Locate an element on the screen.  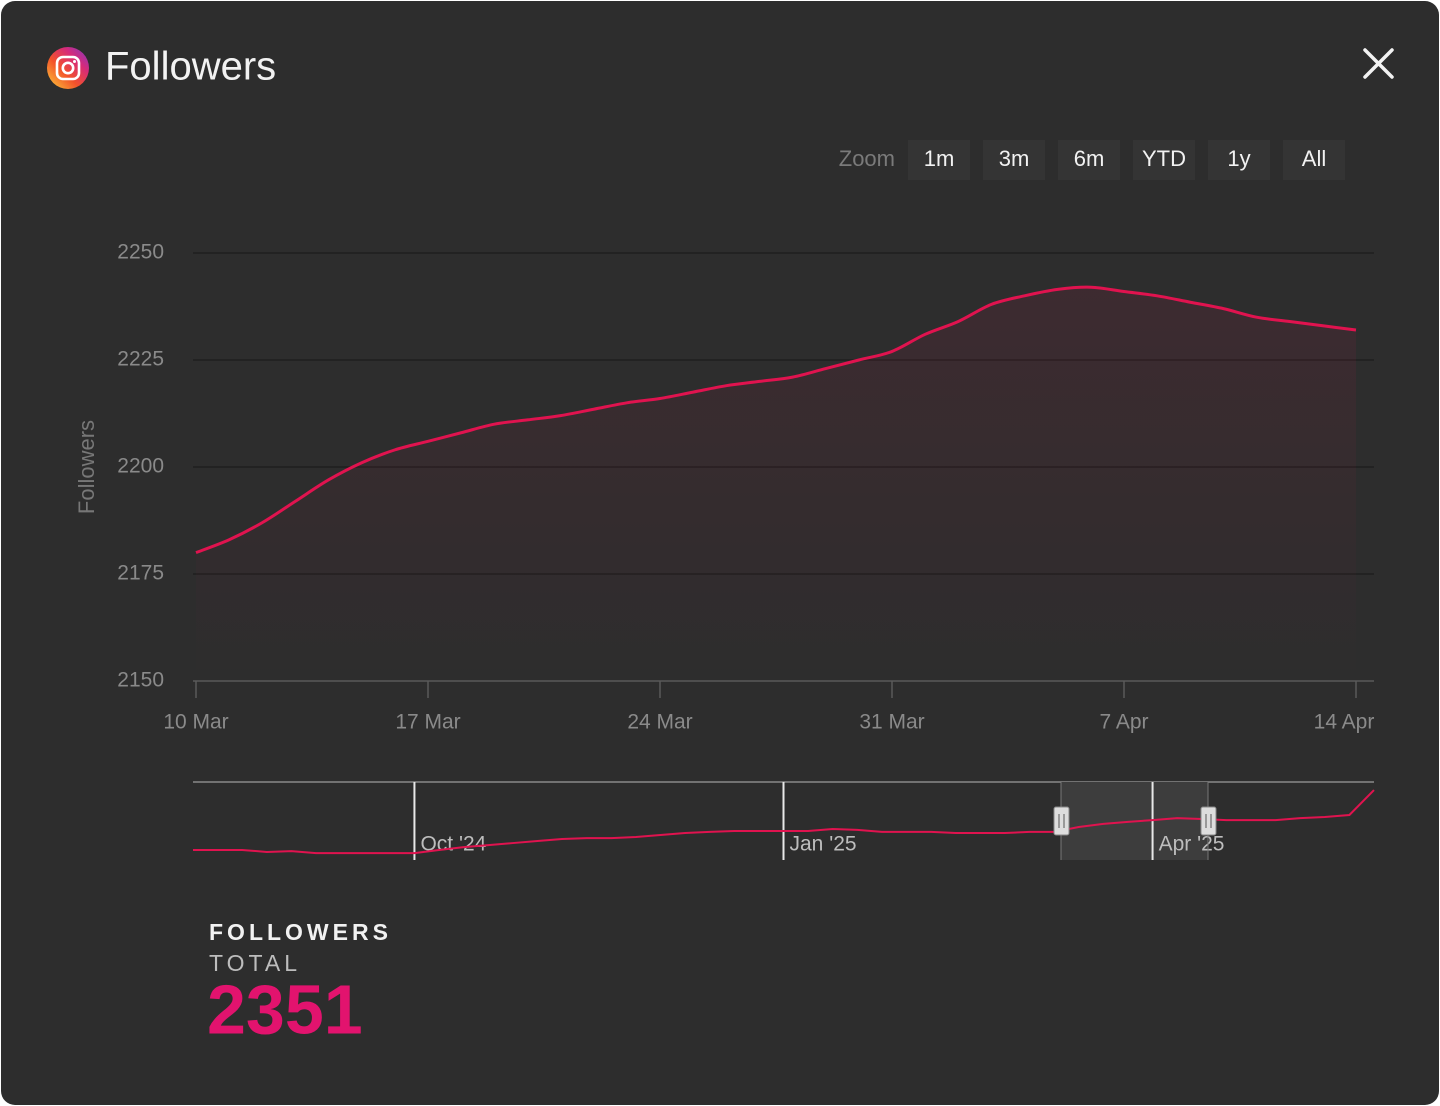
zoom-button-label: 6m is located at coordinates (1089, 158).